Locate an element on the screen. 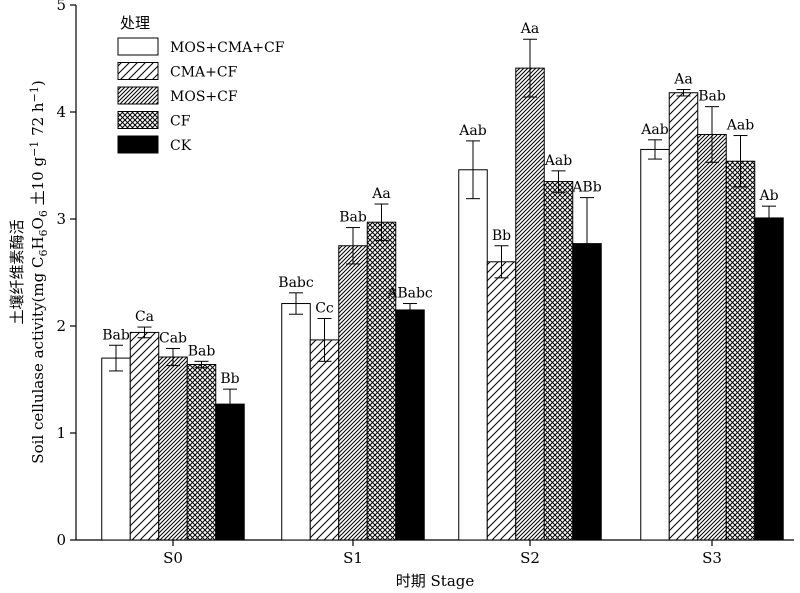 The width and height of the screenshot is (800, 593). significance-label: ABb is located at coordinates (586, 188).